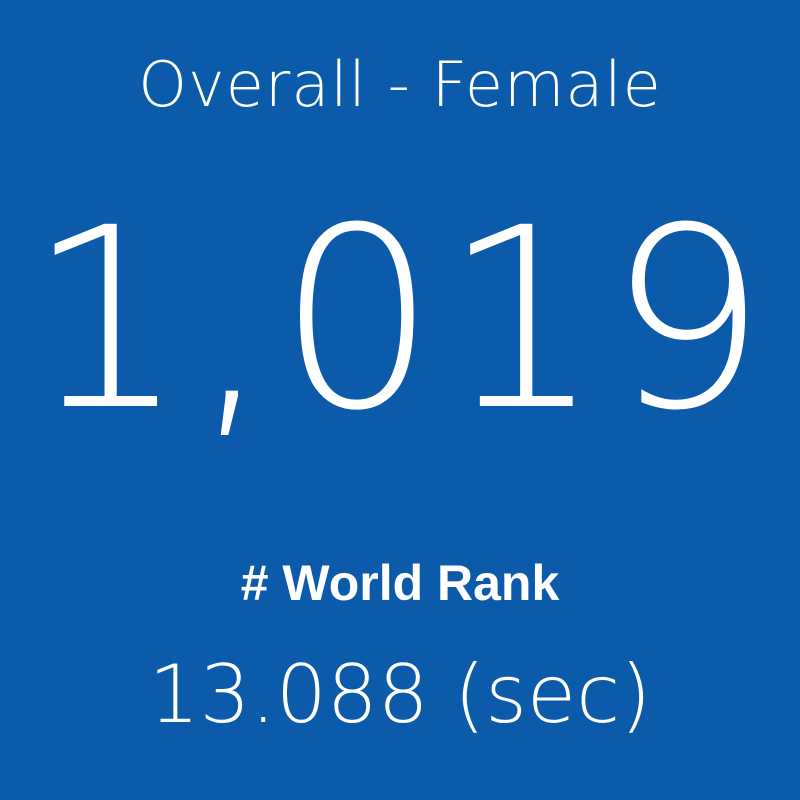 The image size is (800, 800). What do you see at coordinates (400, 84) in the screenshot?
I see `category-title: Overall - Female` at bounding box center [400, 84].